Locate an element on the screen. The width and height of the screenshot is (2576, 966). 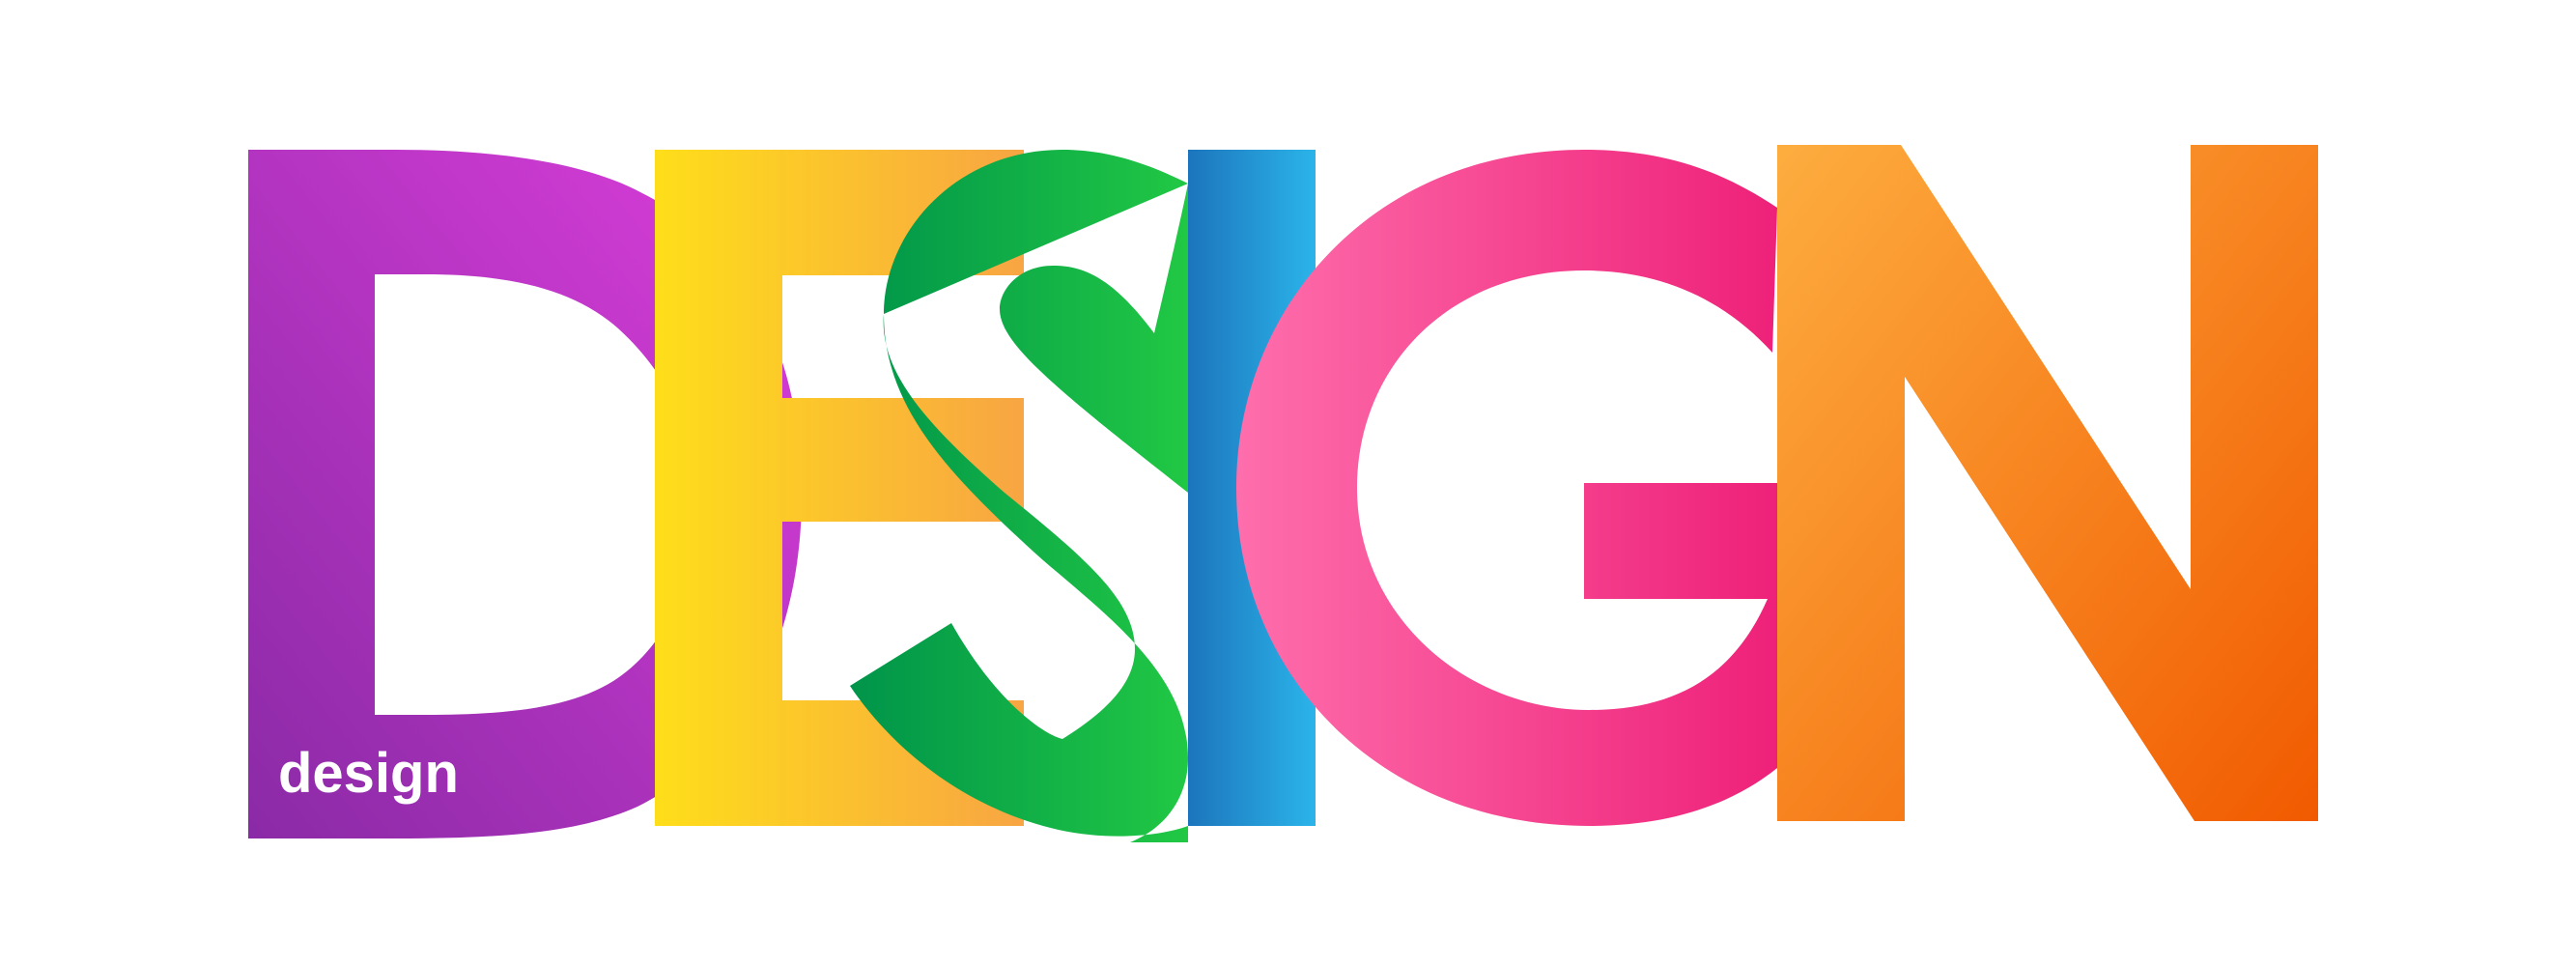
letter-n is located at coordinates (2047, 483).